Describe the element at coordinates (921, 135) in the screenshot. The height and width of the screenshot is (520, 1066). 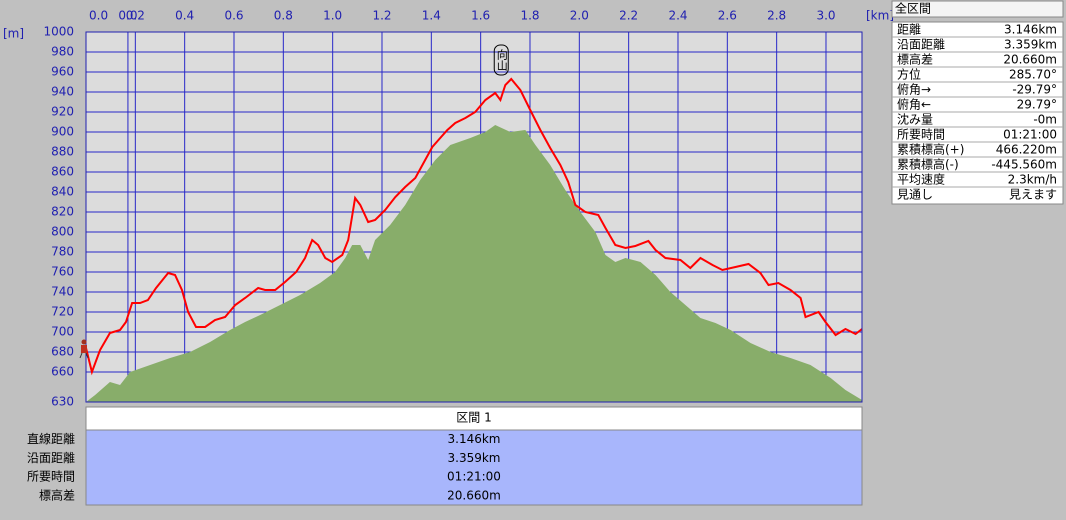
I see `panel-label: 所要時間` at that location.